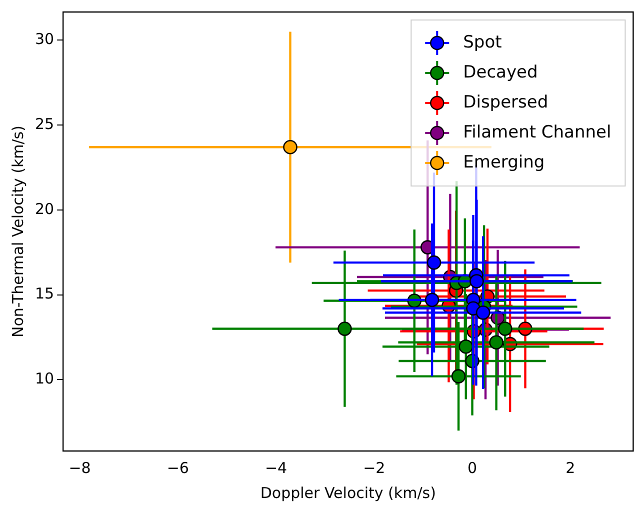 This screenshot has width=641, height=511. Describe the element at coordinates (537, 132) in the screenshot. I see `legend-label: Filament Channel` at that location.